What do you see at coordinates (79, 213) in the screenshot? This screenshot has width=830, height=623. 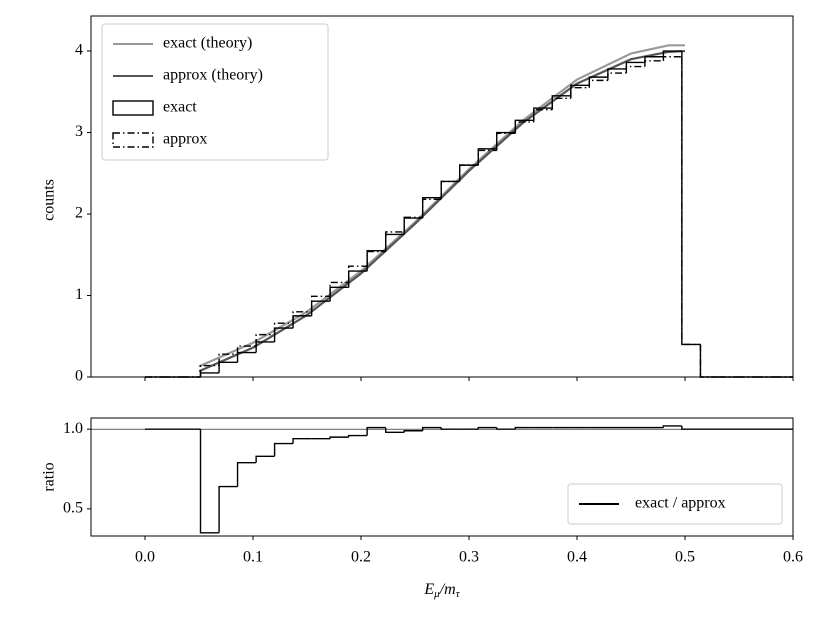 I see `y-tick-label: 2` at bounding box center [79, 213].